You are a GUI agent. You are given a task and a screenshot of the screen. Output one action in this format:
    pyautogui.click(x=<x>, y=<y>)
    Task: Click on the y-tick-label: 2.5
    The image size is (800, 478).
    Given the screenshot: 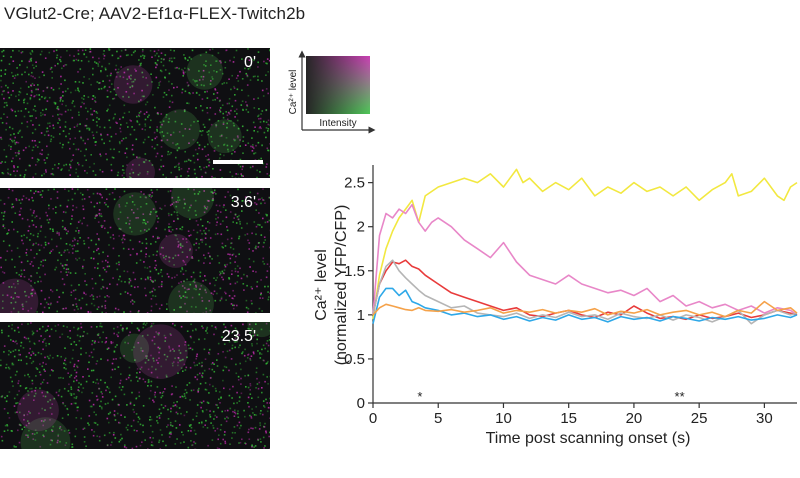 What is the action you would take?
    pyautogui.click(x=354, y=183)
    